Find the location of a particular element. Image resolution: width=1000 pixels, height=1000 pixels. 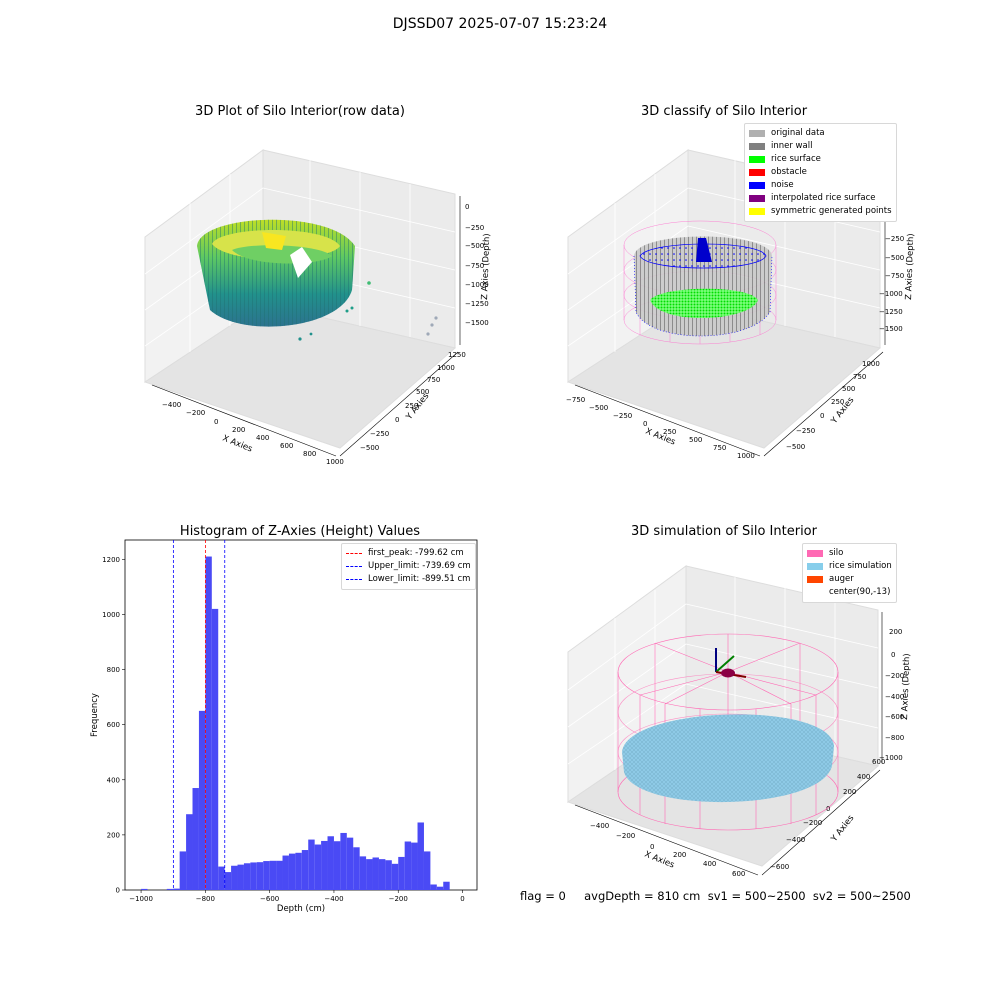

panel2-ytick-6: 1000 is located at coordinates (871, 364).